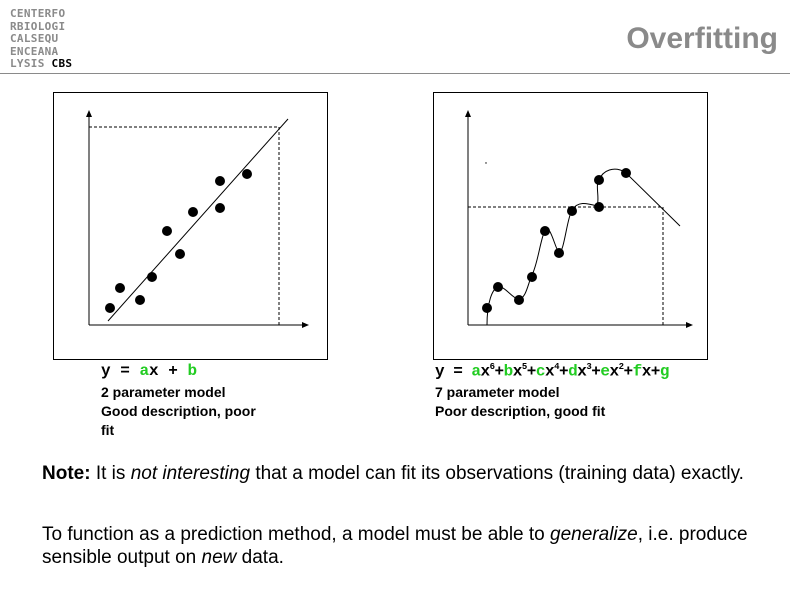 Image resolution: width=800 pixels, height=600 pixels. Describe the element at coordinates (34, 51) in the screenshot. I see `logo-line-4: ENCEANA` at that location.